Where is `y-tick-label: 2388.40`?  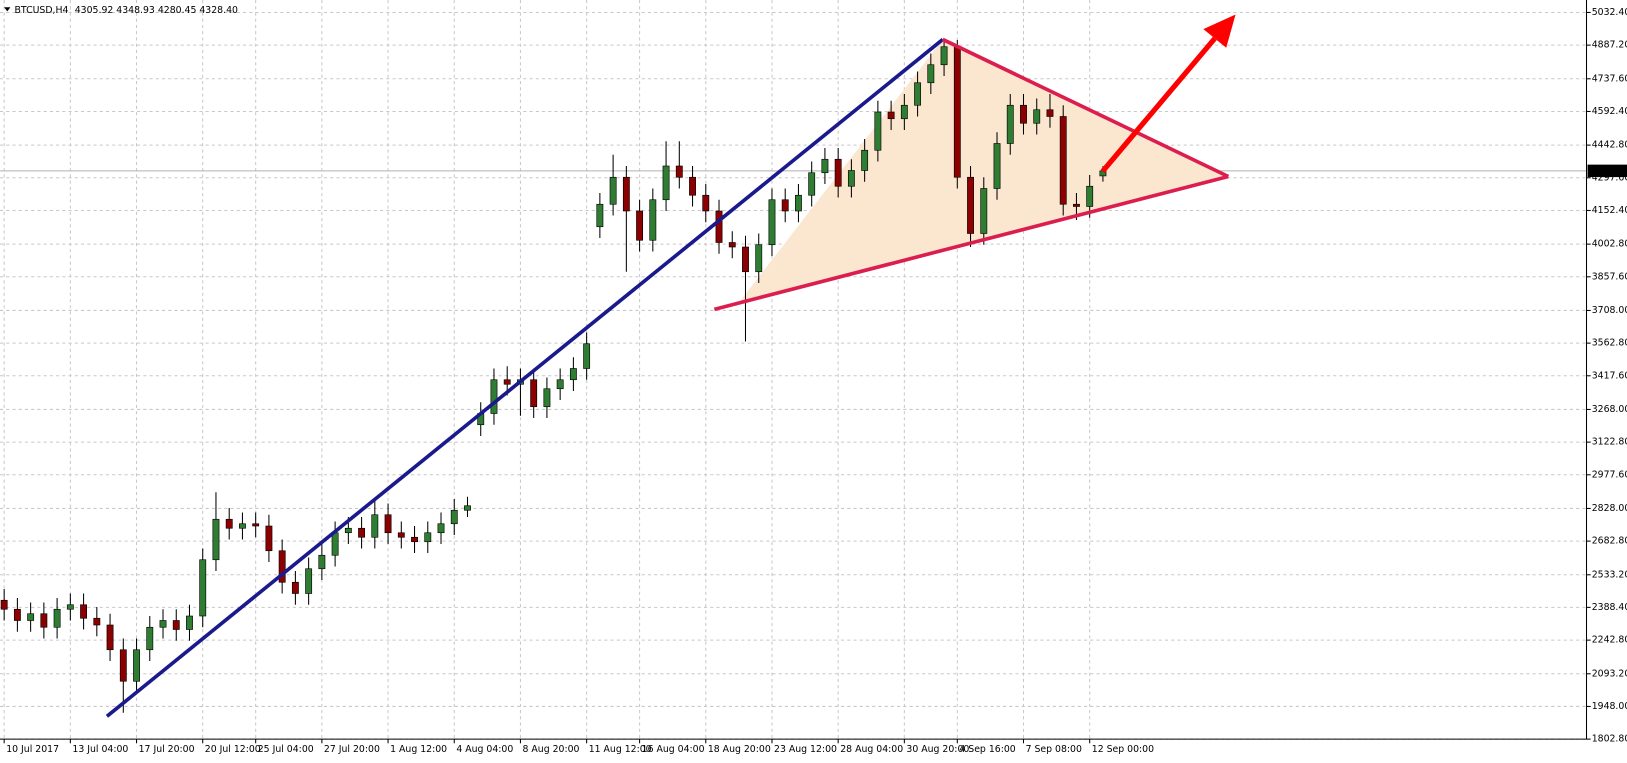 y-tick-label: 2388.40 is located at coordinates (1609, 607).